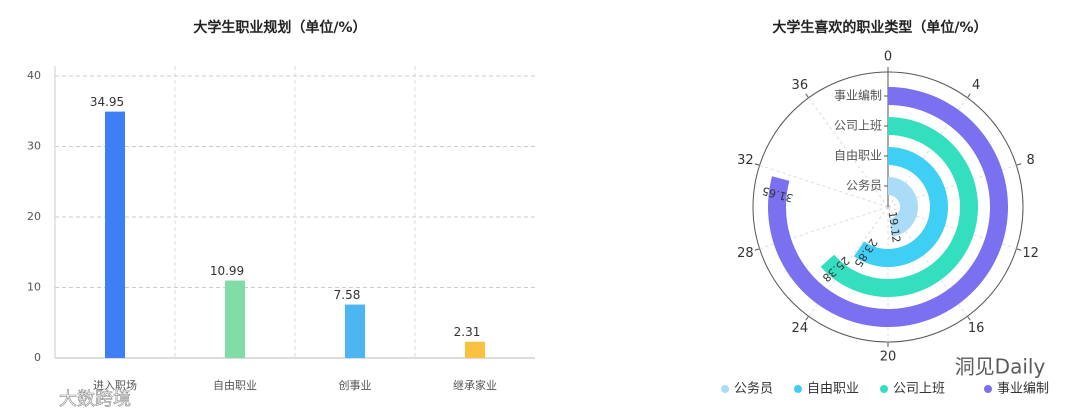 This screenshot has width=1080, height=419. I want to click on watermark: 洞见Daily, so click(1000, 367).